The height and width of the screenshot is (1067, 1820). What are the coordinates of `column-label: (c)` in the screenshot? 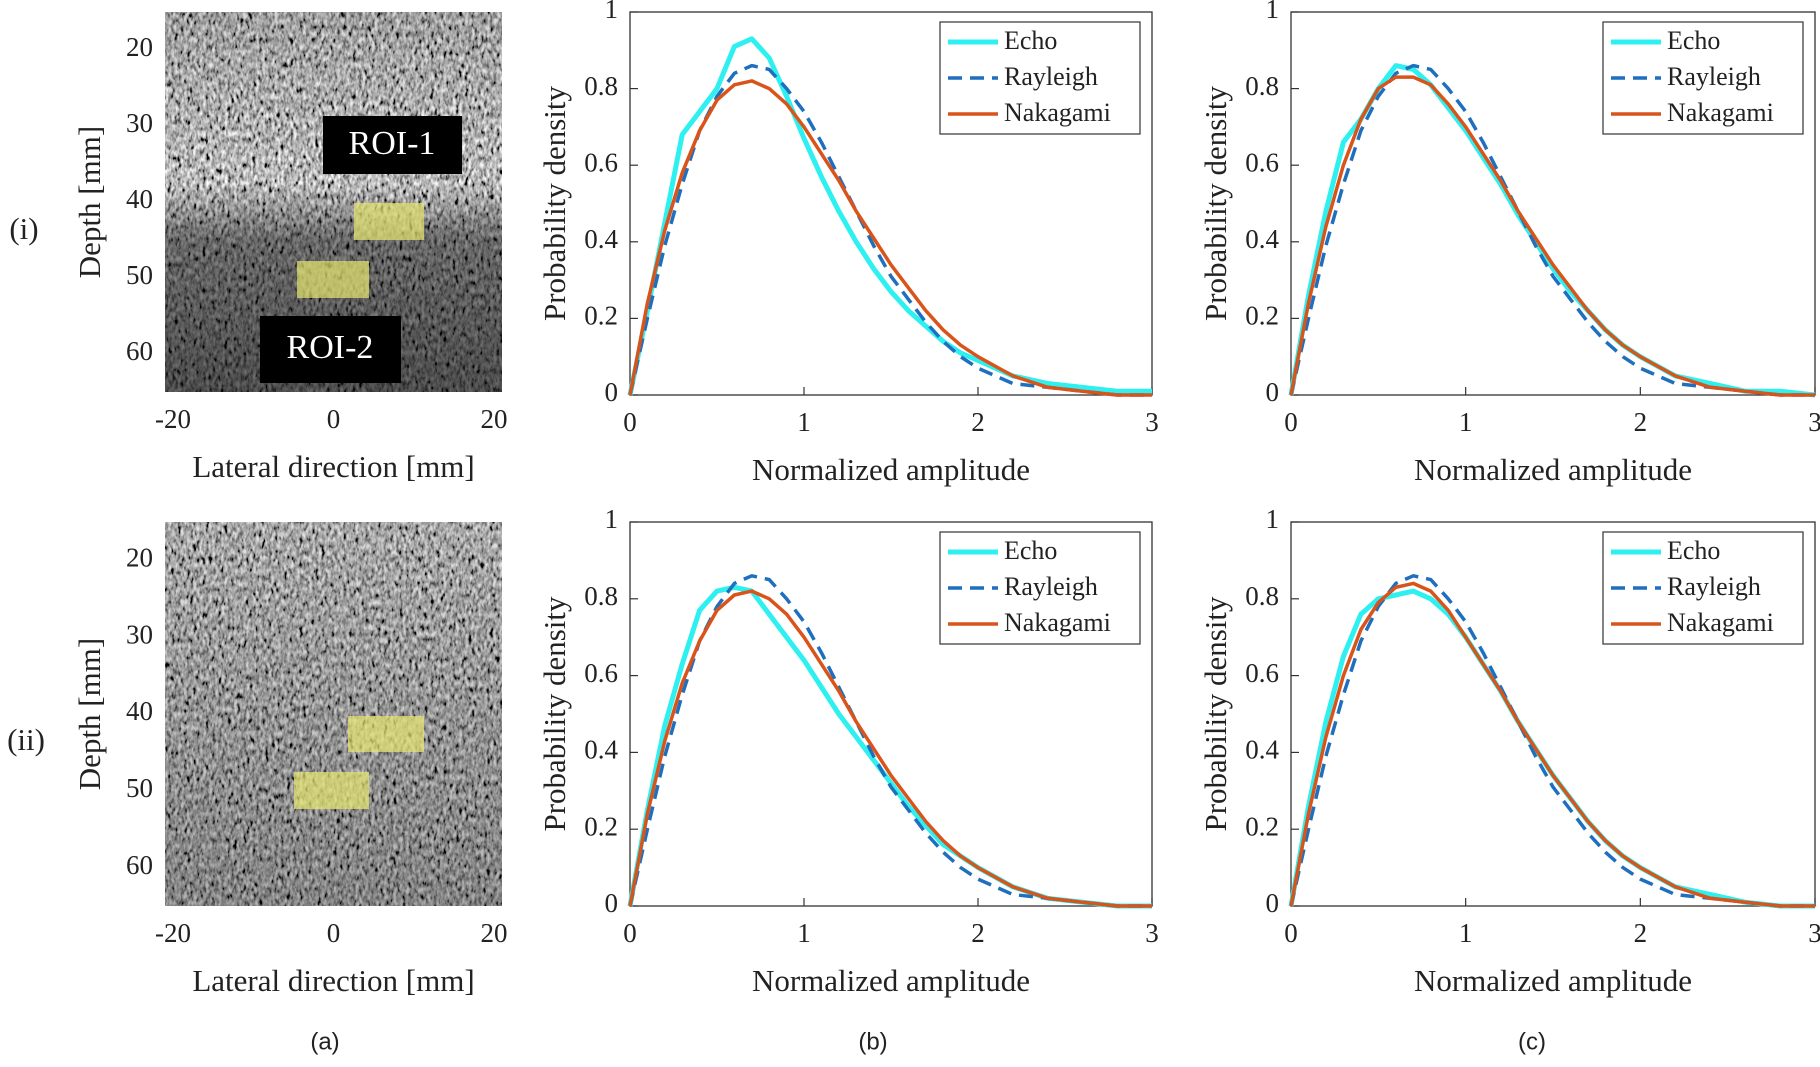 It's located at (1532, 1041).